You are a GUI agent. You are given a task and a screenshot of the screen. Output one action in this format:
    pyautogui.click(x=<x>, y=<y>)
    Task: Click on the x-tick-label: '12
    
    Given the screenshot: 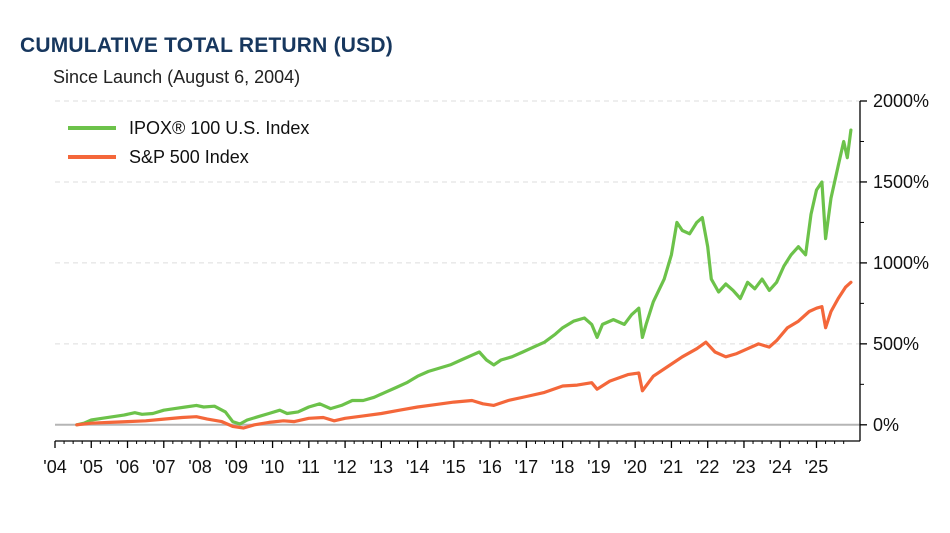 What is the action you would take?
    pyautogui.click(x=344, y=467)
    